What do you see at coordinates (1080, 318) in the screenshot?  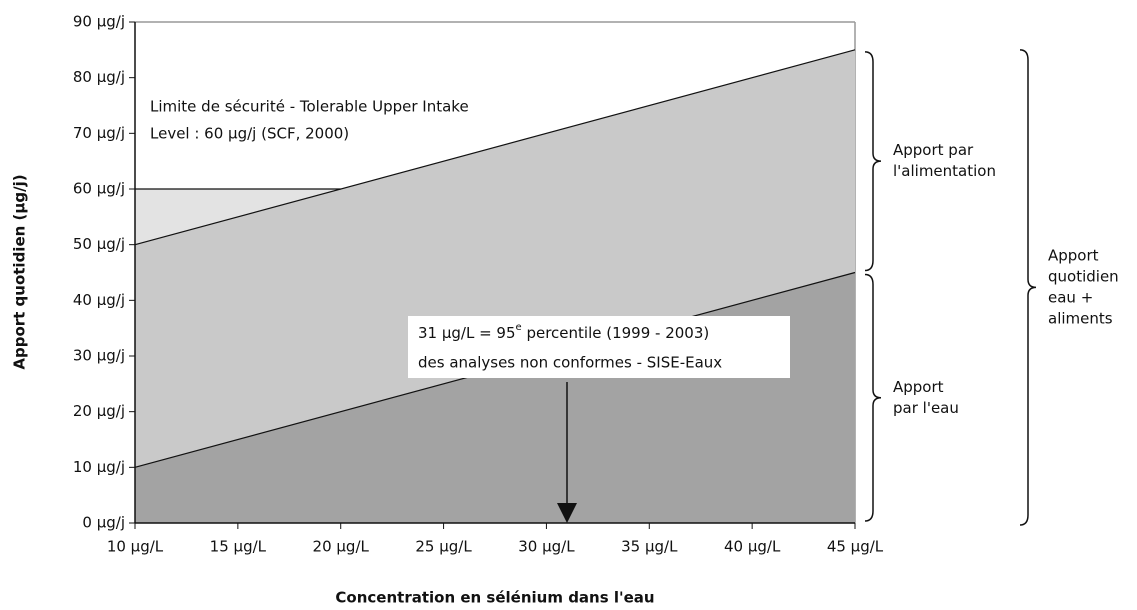 I see `brace-label: aliments` at bounding box center [1080, 318].